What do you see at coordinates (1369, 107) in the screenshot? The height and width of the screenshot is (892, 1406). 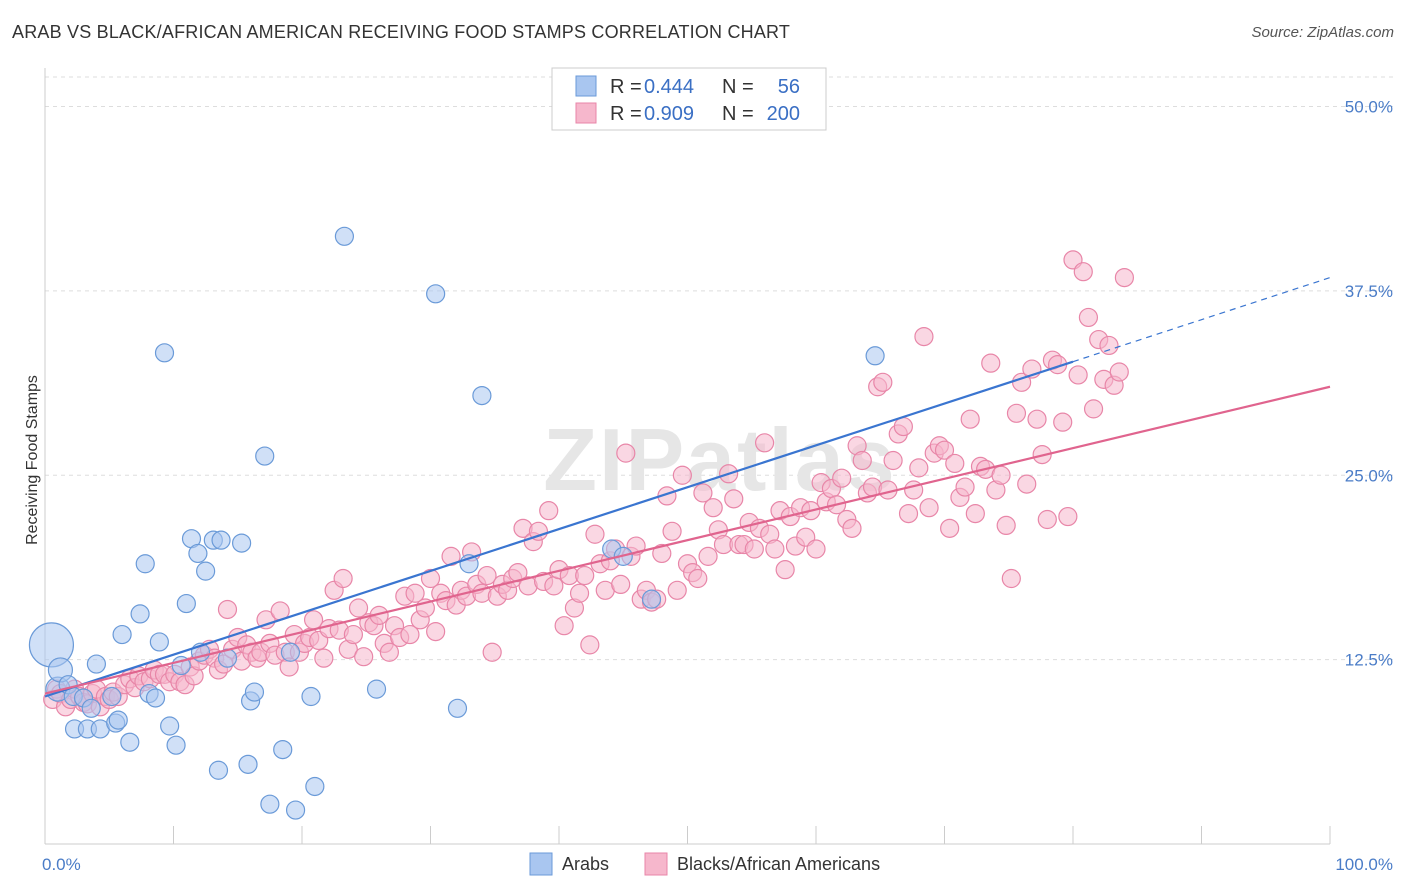 I see `y-tick-label: 50.0%` at bounding box center [1369, 107].